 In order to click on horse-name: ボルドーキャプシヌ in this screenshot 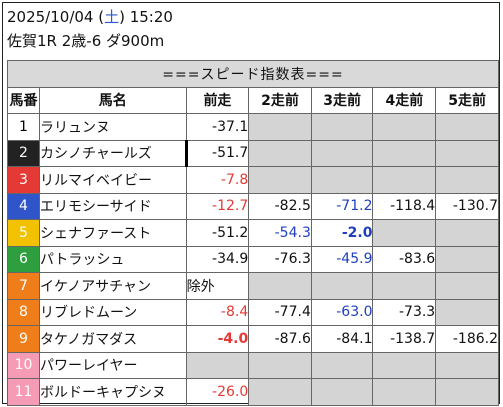, I will do `click(112, 392)`.